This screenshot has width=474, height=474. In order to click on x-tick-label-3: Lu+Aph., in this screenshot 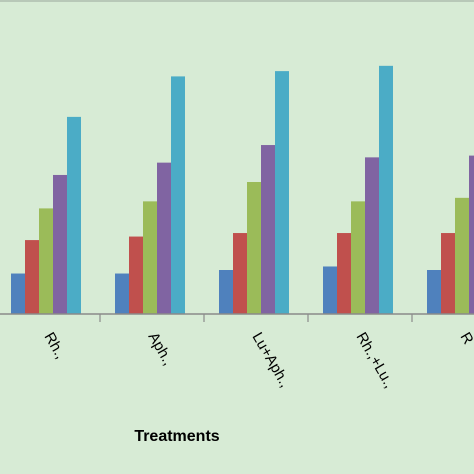, I will do `click(271, 360)`.